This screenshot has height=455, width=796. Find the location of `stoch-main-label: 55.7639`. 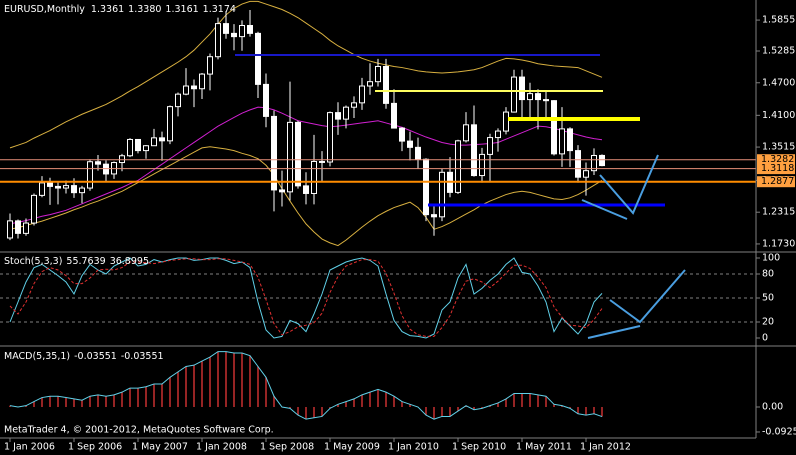

stoch-main-label: 55.7639 is located at coordinates (85, 261).